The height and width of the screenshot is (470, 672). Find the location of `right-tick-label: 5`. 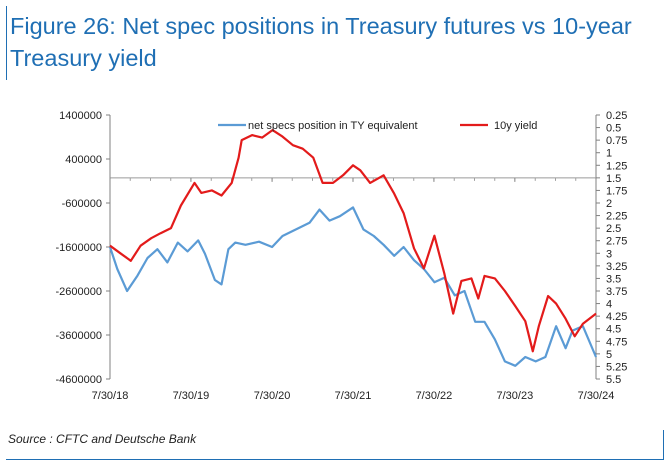

right-tick-label: 5 is located at coordinates (609, 355).